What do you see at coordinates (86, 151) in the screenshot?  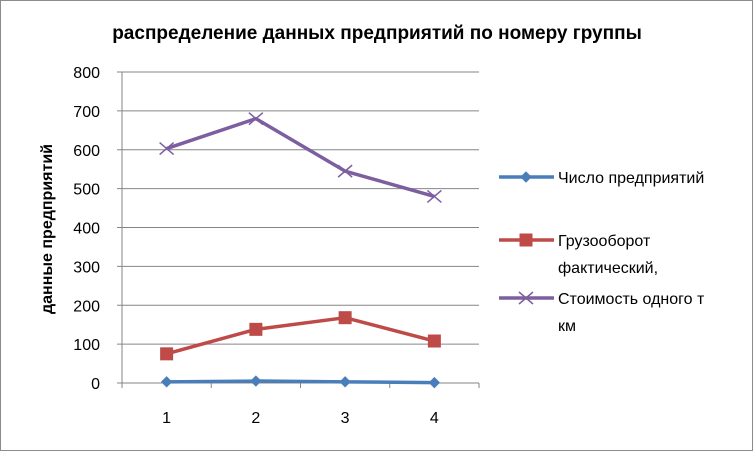 I see `y-tick-label: 600` at bounding box center [86, 151].